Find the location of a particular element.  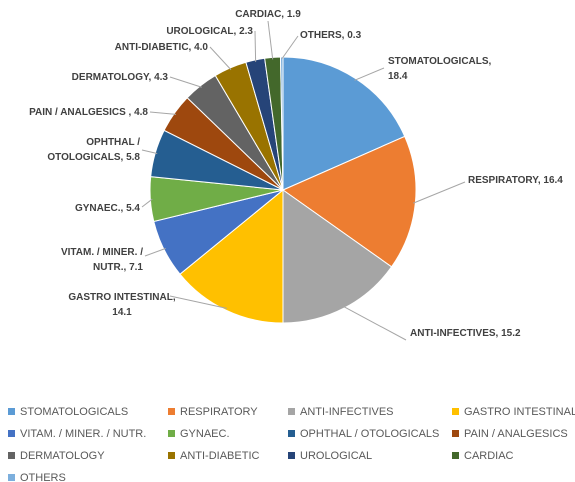

data-label: RESPIRATORY, 16.4 is located at coordinates (515, 180).